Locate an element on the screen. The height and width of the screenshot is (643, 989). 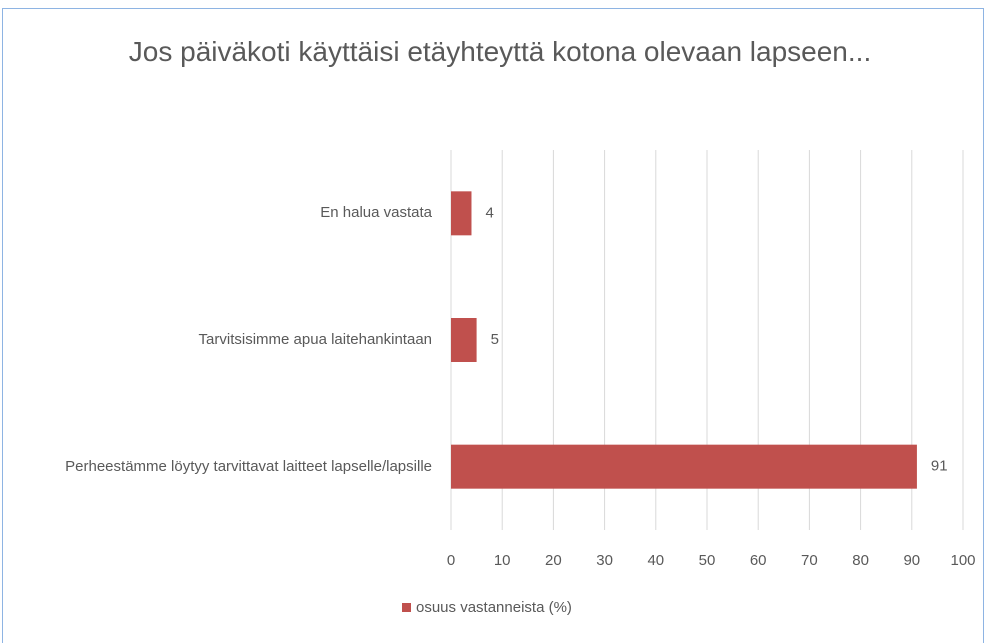
y-tick-label-box: En halua vastata is located at coordinates (376, 213).